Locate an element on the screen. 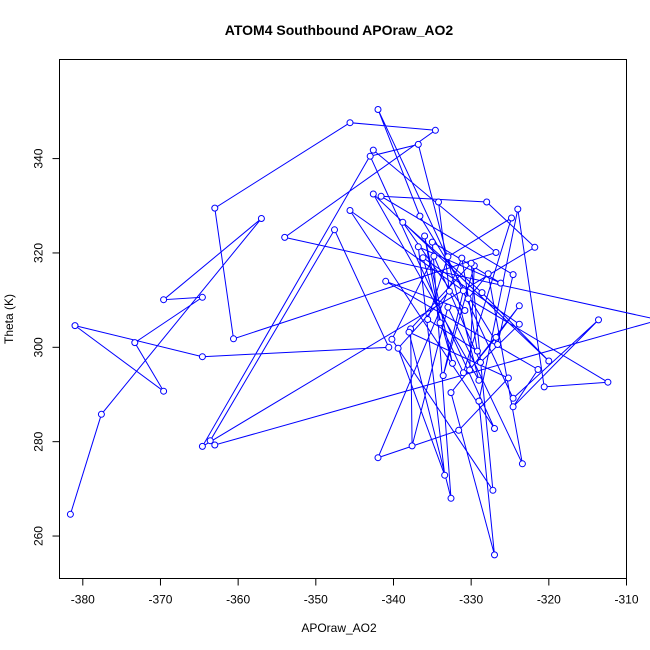 The height and width of the screenshot is (650, 650). x-tick-label: -380 is located at coordinates (83, 600).